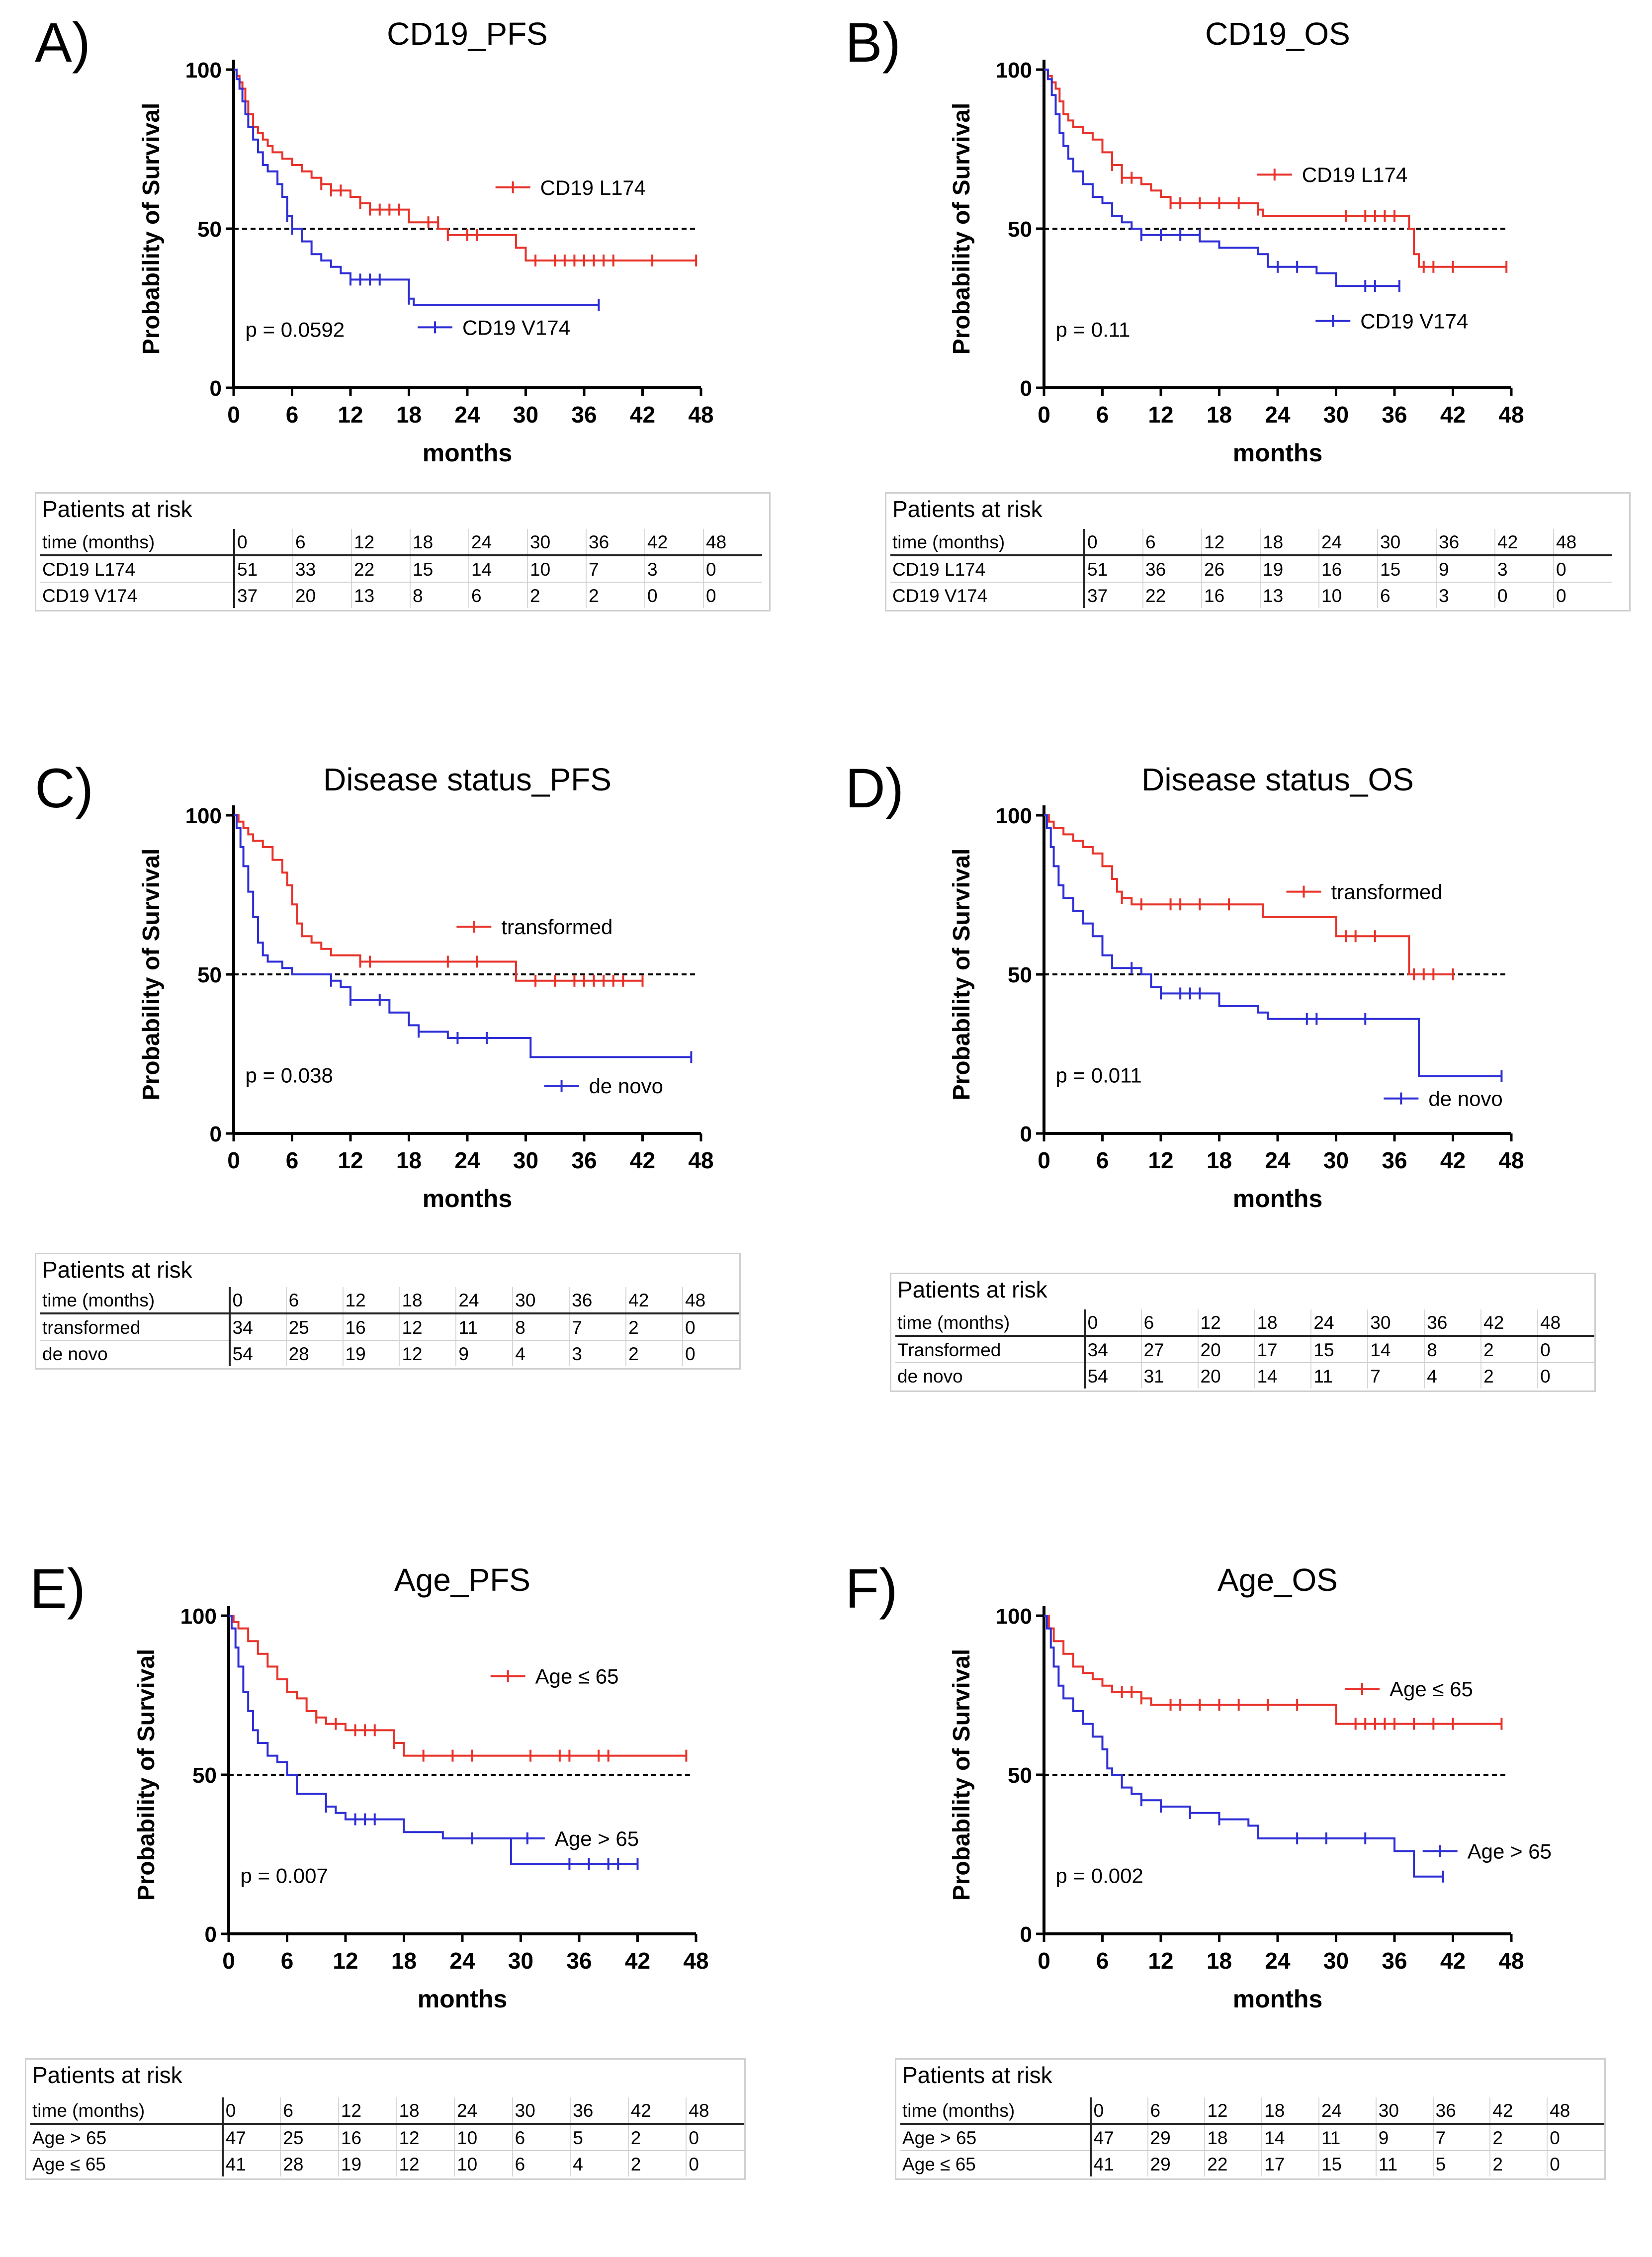 The image size is (1652, 2257). I want to click on x-tick-label: 30, so click(1336, 1160).